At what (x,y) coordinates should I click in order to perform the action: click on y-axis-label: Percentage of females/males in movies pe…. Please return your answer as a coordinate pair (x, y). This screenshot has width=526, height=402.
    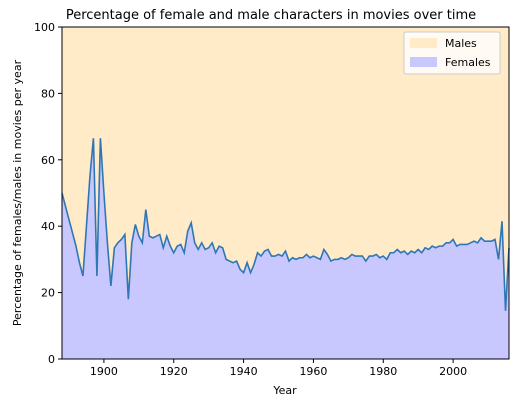
    Looking at the image, I should click on (17, 192).